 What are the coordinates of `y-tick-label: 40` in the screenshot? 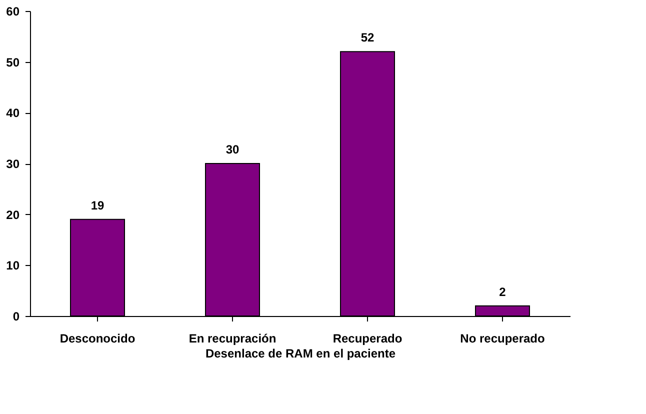 It's located at (13, 113).